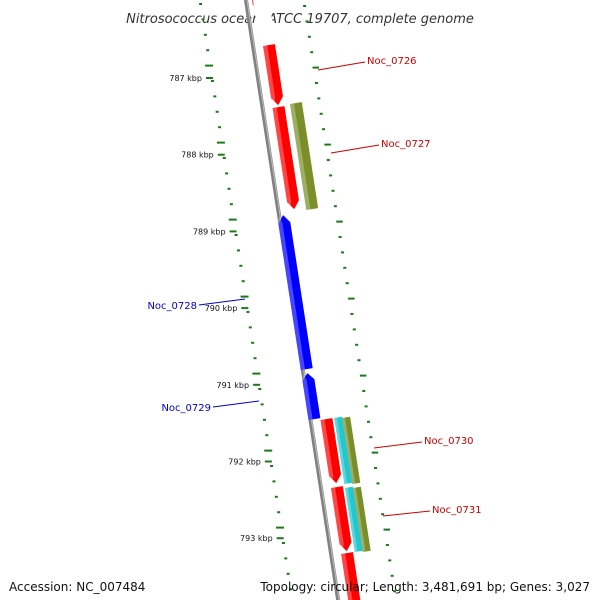  I want to click on kbp-label: 789 kbp, so click(209, 231).